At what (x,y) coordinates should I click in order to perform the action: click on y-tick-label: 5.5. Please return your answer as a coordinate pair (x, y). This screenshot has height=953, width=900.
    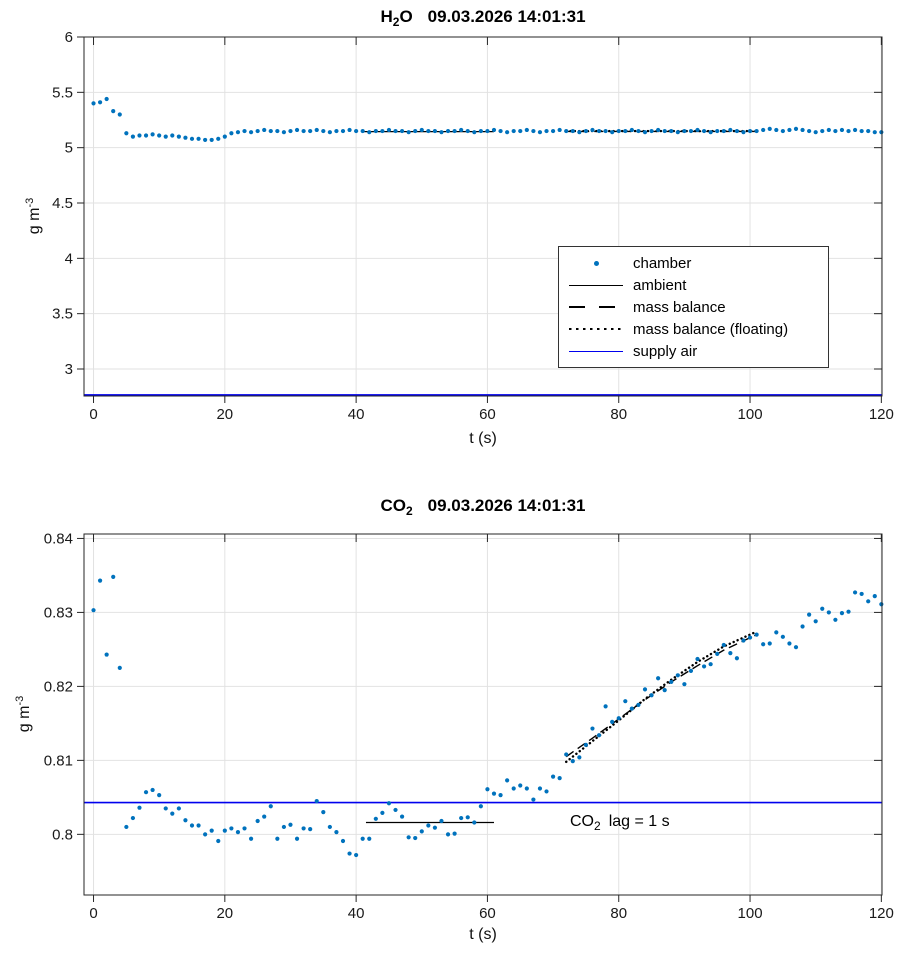
    Looking at the image, I should click on (62, 92).